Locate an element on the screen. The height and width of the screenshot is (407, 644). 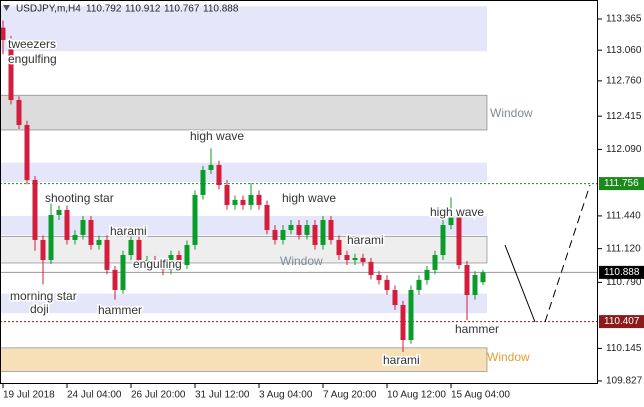
price-level-label: 111.756 is located at coordinates (621, 183).